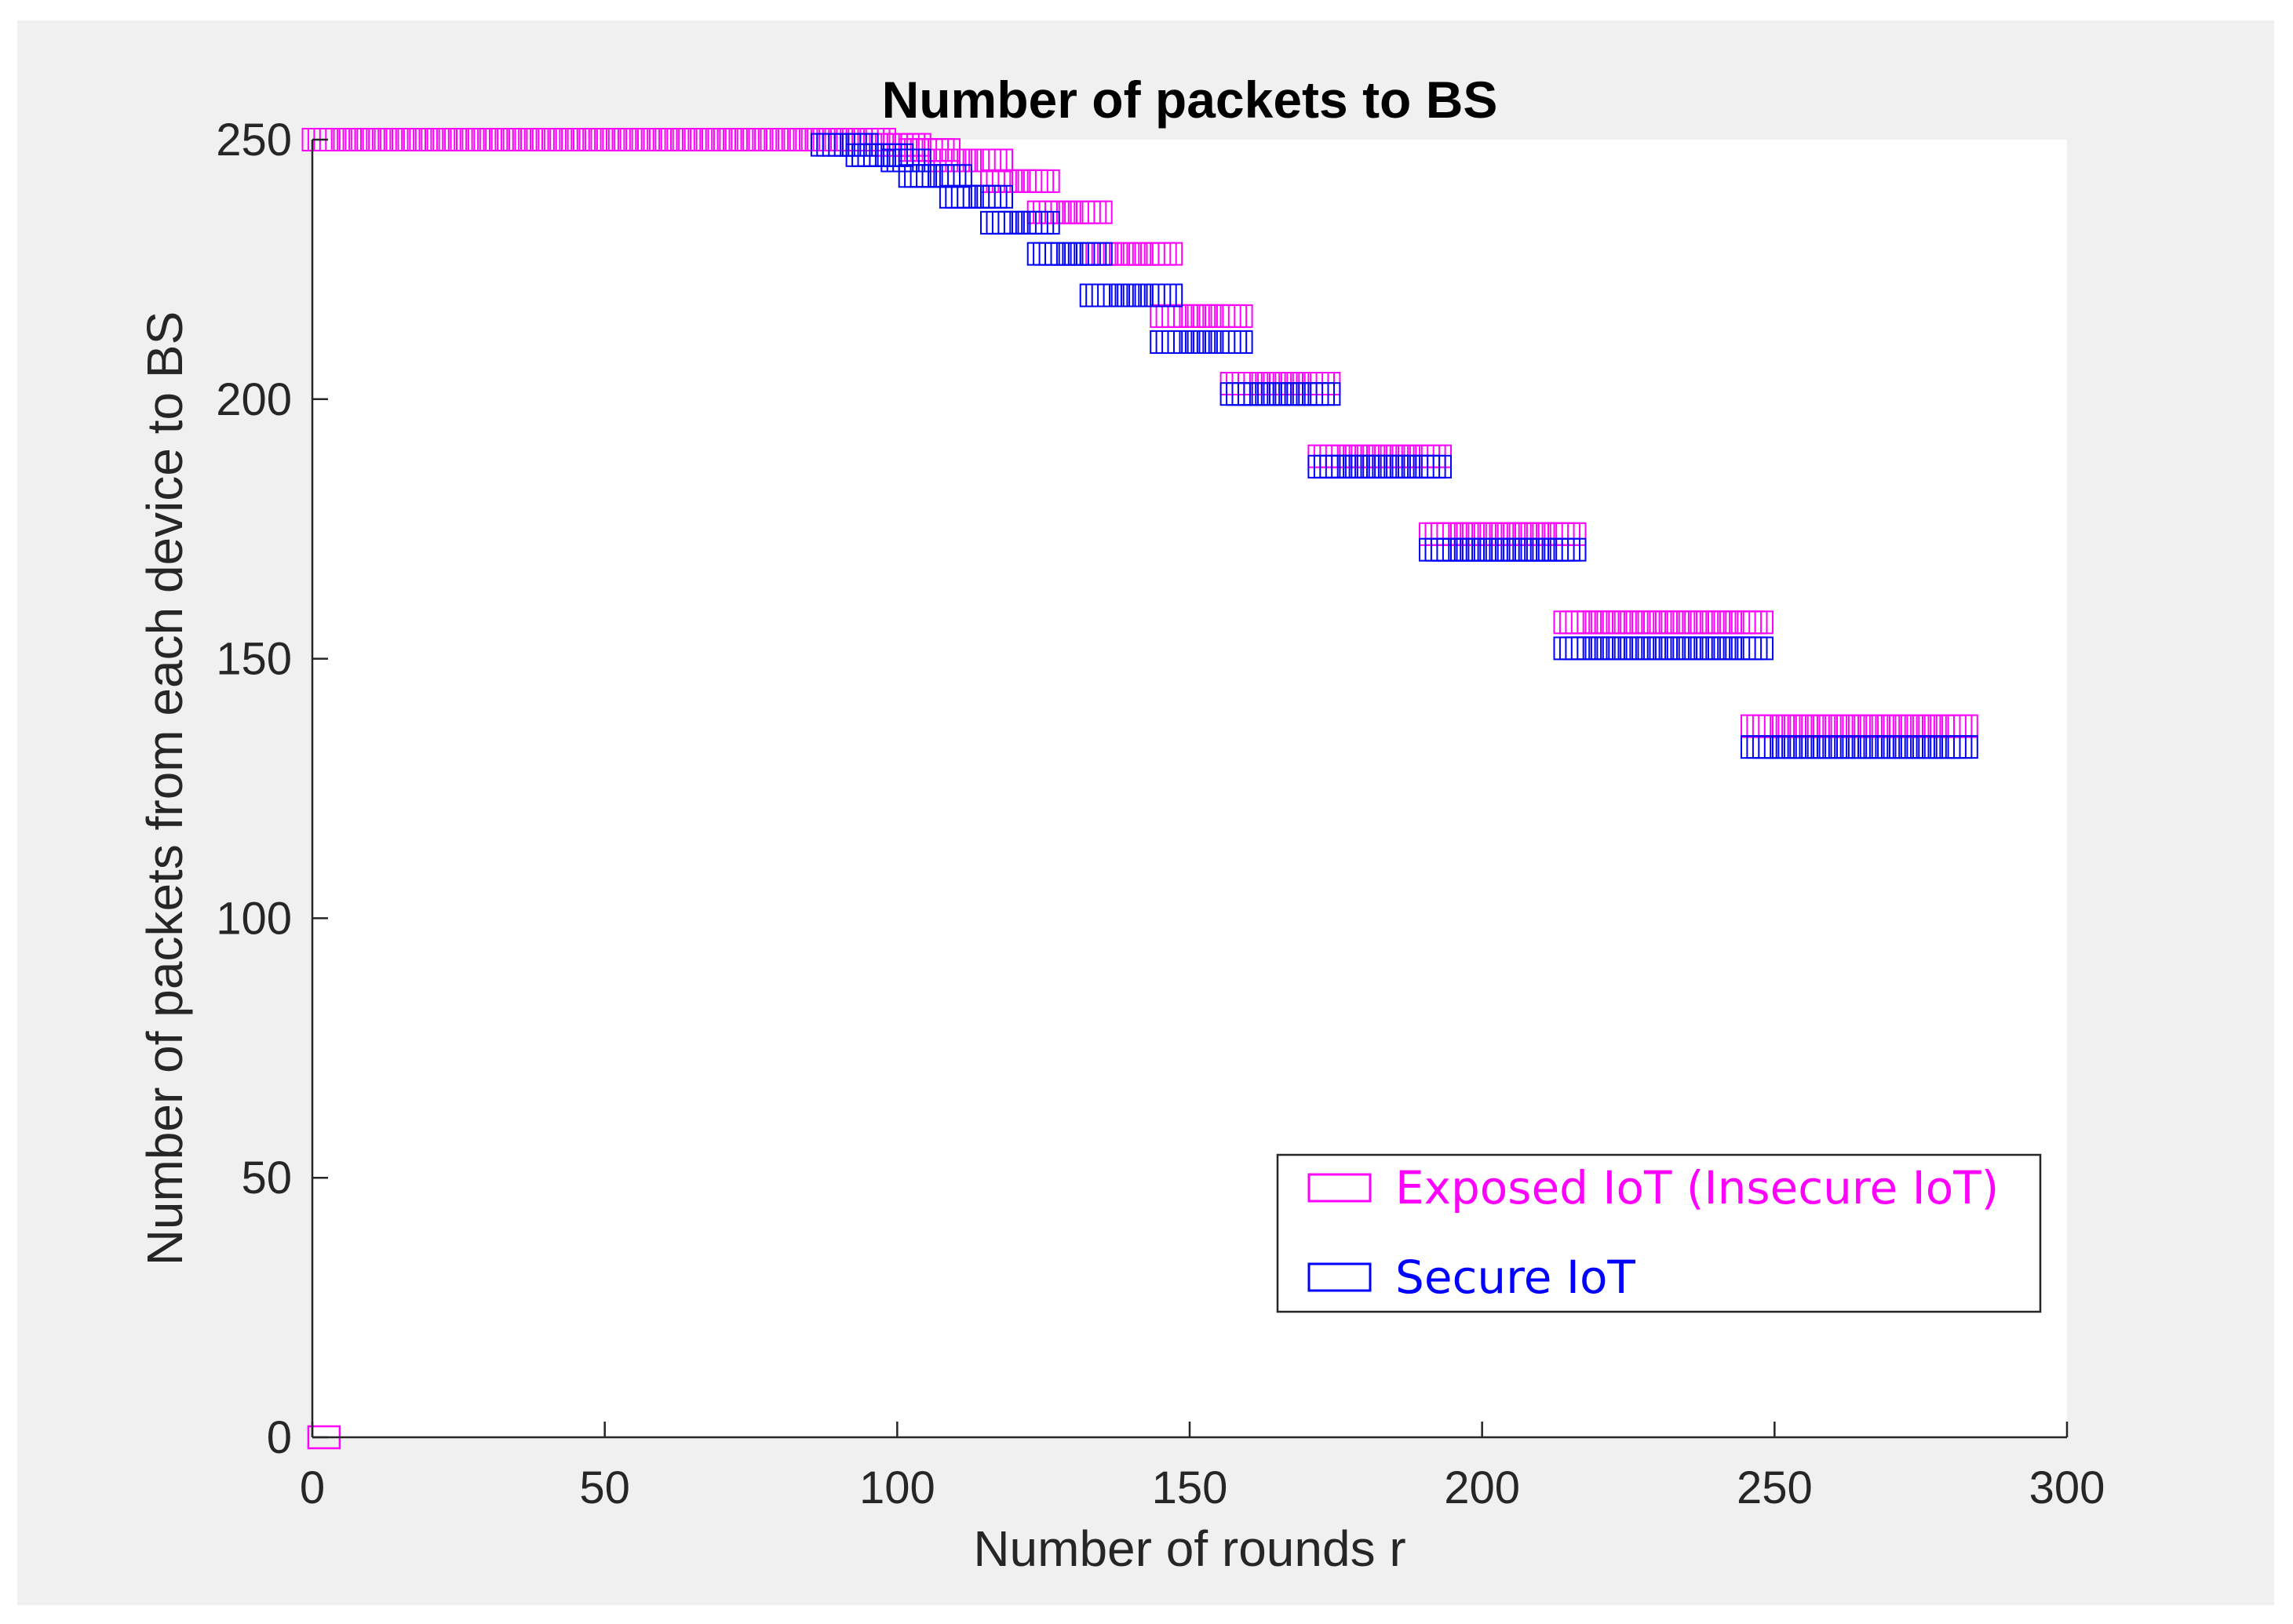 This screenshot has height=1624, width=2293. Describe the element at coordinates (254, 918) in the screenshot. I see `y-tick-label: 100` at that location.